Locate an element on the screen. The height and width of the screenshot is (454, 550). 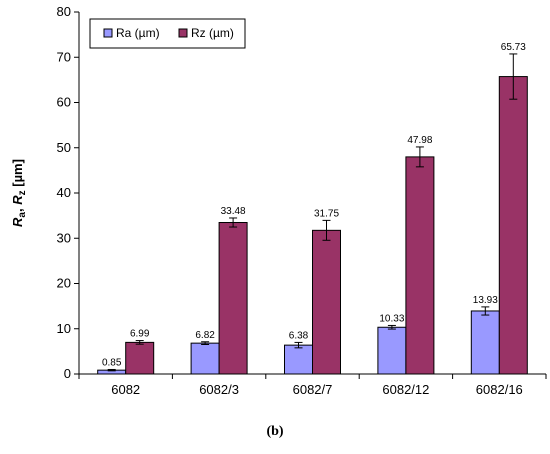
data-label: 0.85 is located at coordinates (112, 362).